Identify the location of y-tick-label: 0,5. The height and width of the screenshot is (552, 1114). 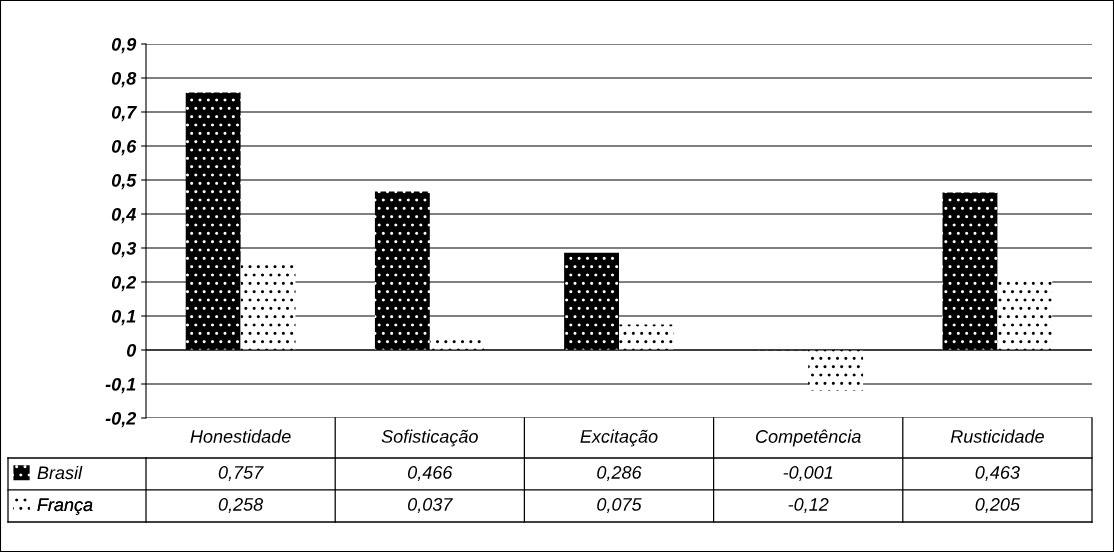
(124, 181).